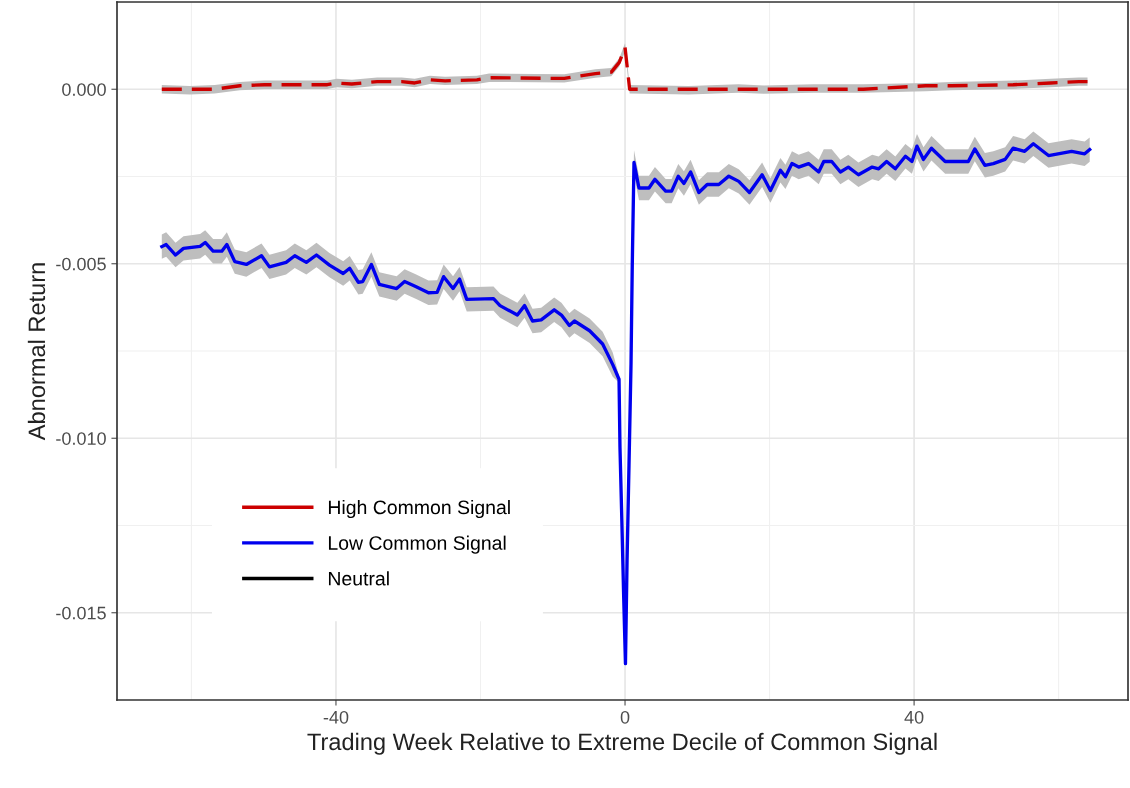 Image resolution: width=1130 pixels, height=788 pixels. Describe the element at coordinates (358, 578) in the screenshot. I see `legend-label: Neutral` at that location.